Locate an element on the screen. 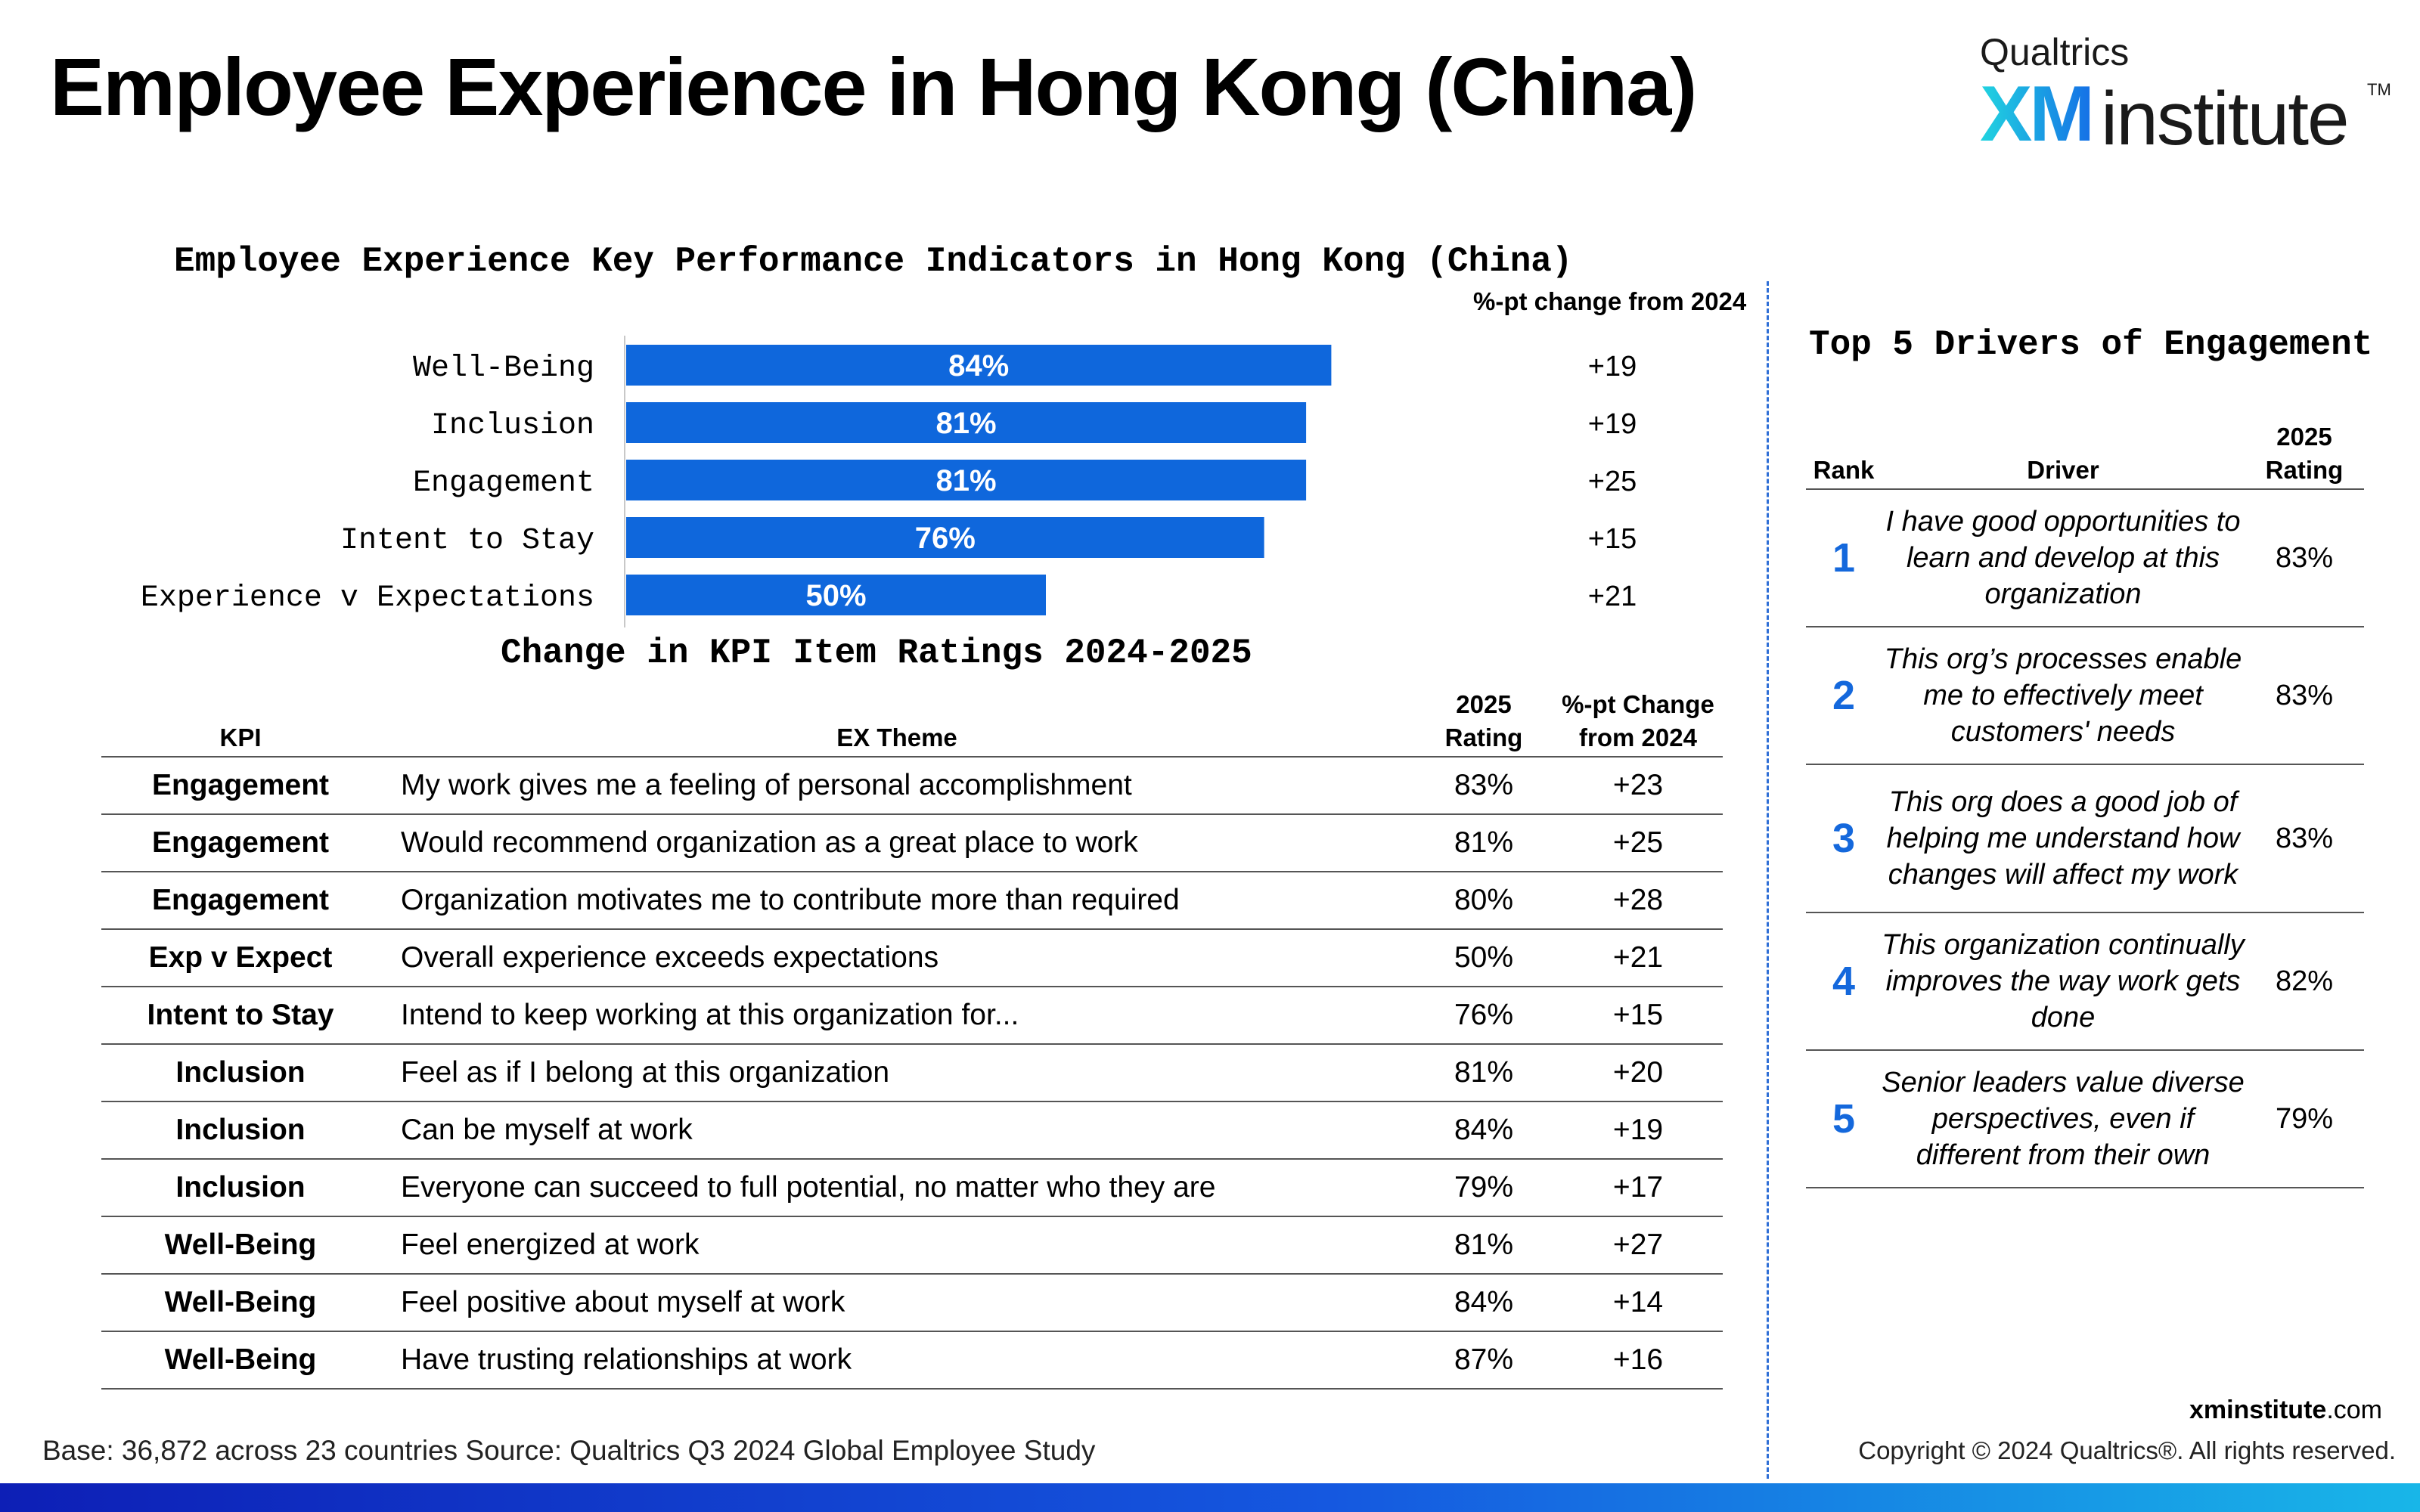 The height and width of the screenshot is (1512, 2420). change-header-line1: %-pt Change is located at coordinates (1638, 704).